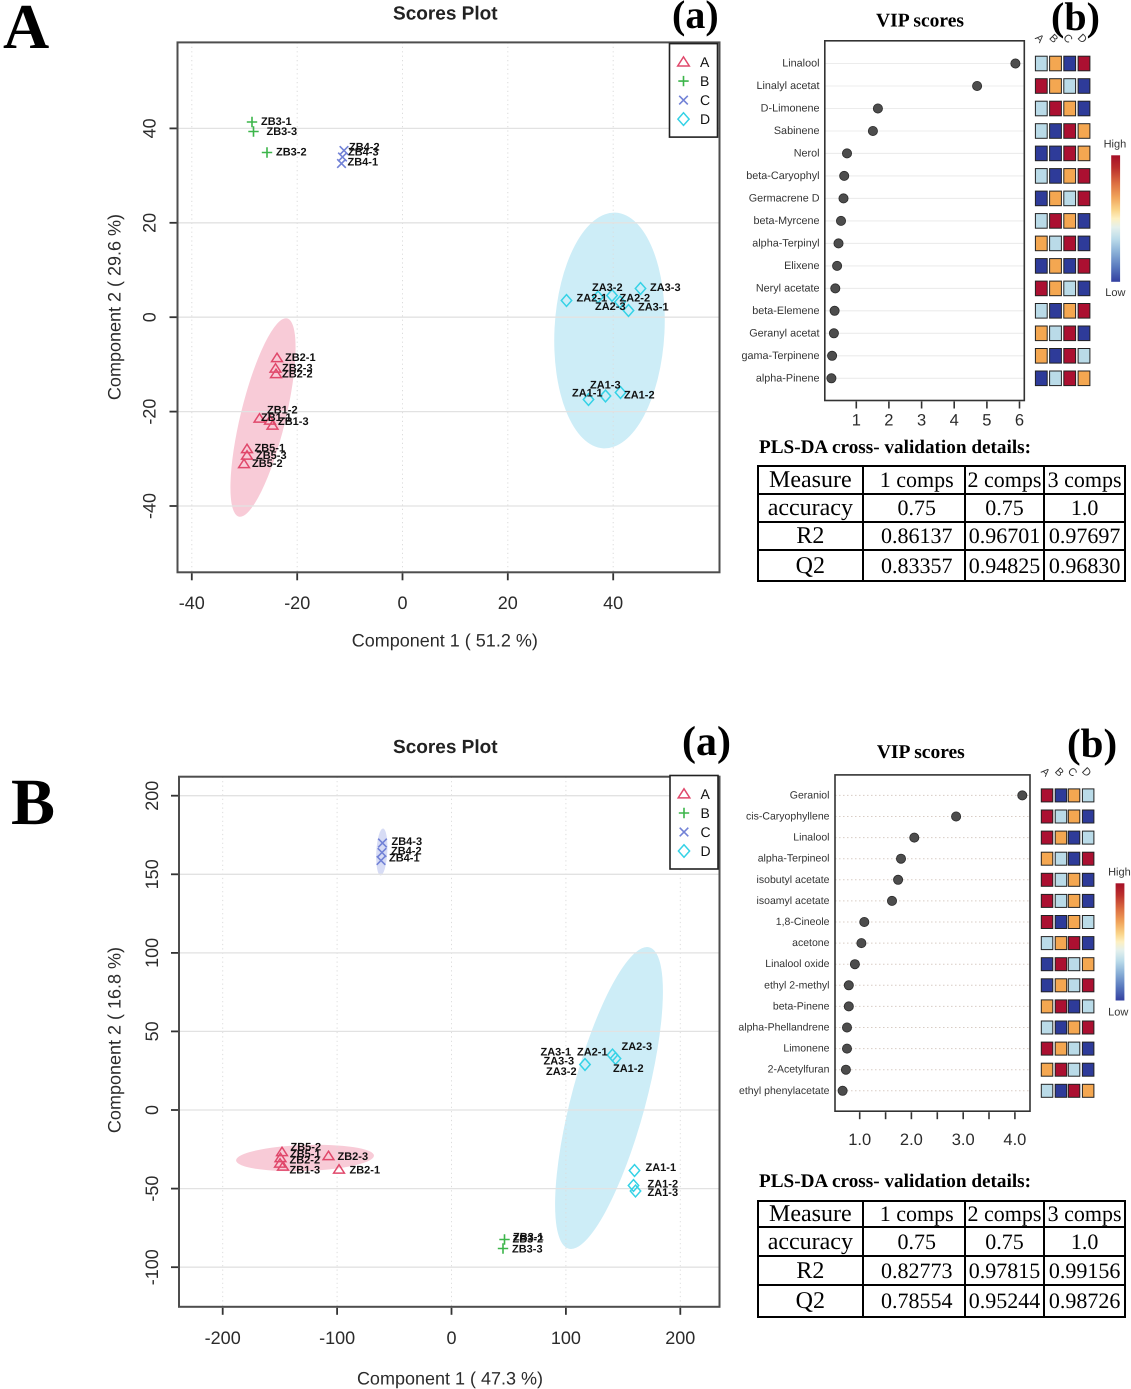 The image size is (1131, 1389). Describe the element at coordinates (783, 1028) in the screenshot. I see `svg-text: alpha-Phellandrene` at that location.